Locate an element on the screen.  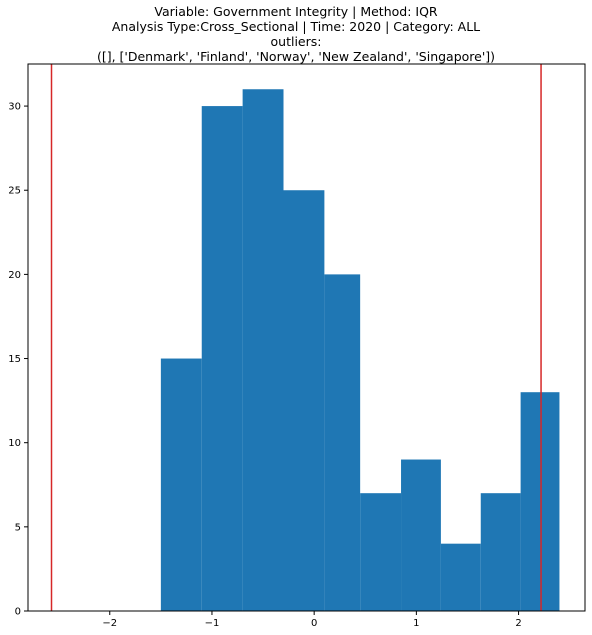
y-tick-label: 5 is located at coordinates (18, 527).